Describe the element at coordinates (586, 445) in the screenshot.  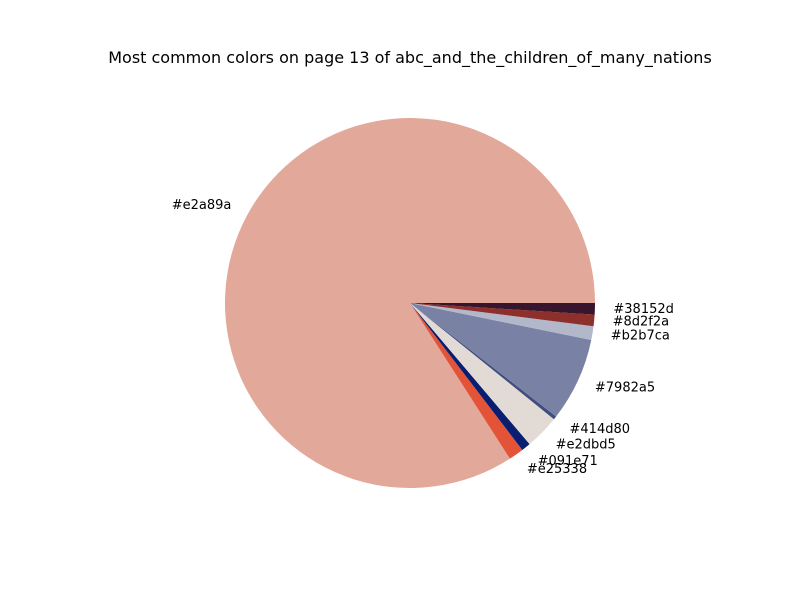
I see `pie-label-3: #e2dbd5` at that location.